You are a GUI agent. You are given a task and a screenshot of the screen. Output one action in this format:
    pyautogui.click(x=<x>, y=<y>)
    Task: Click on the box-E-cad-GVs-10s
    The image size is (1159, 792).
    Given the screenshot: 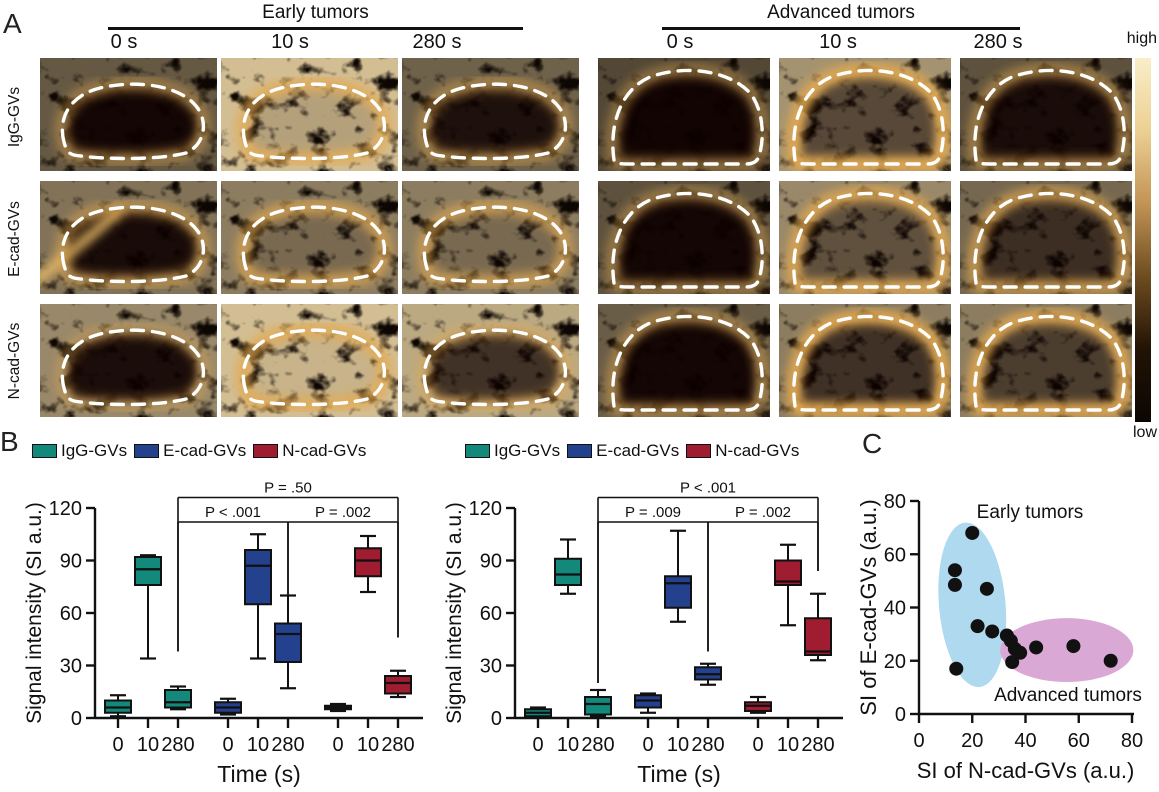 What is the action you would take?
    pyautogui.click(x=258, y=596)
    